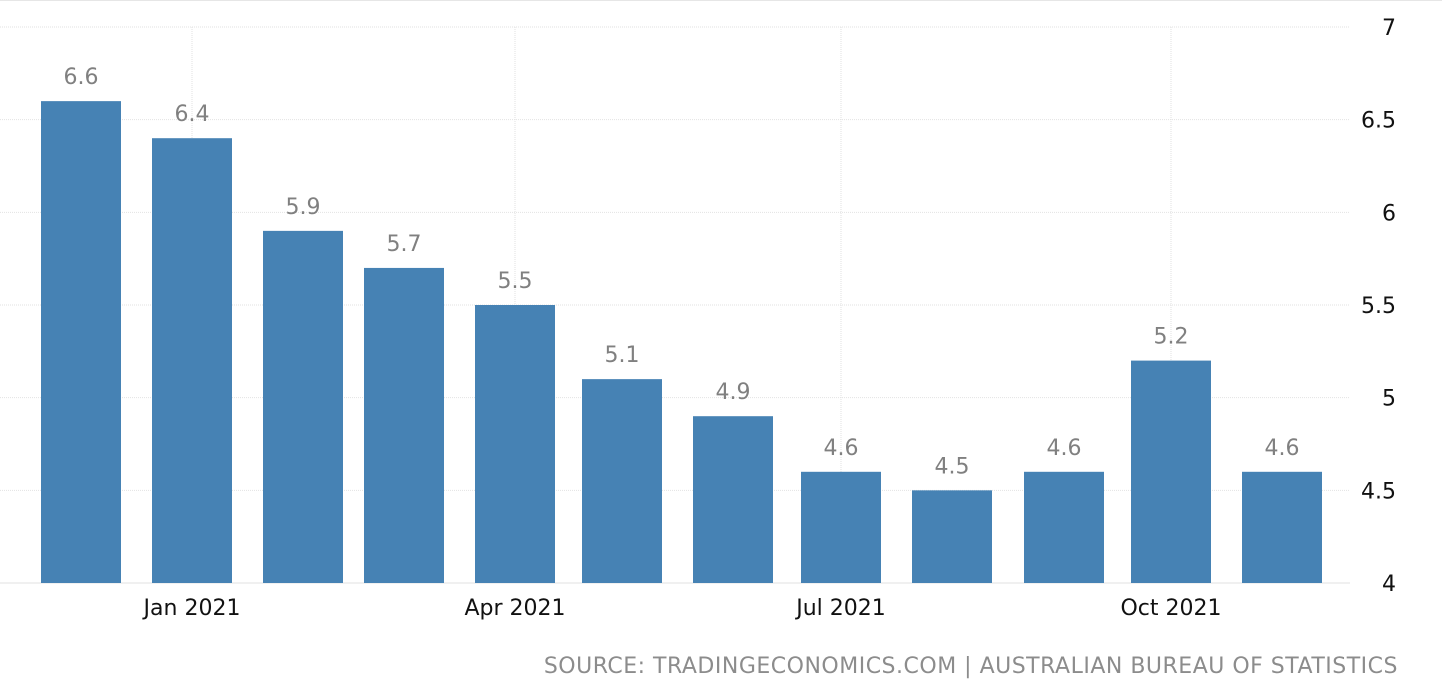 The image size is (1442, 695). I want to click on y-axis-ticks: 4 4.5 5 5.5 6 6.5 7, so click(1378, 306).